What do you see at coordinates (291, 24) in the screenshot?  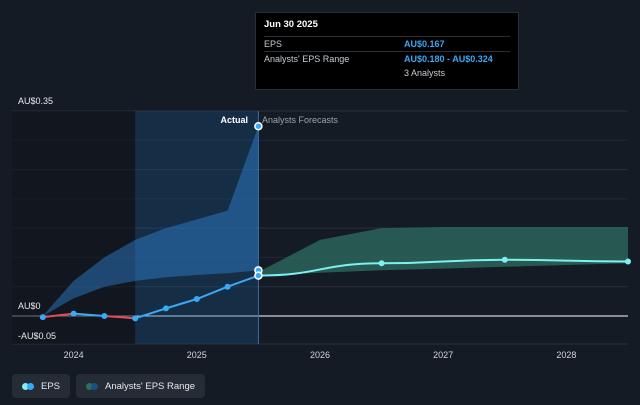 I see `tooltip-date: Jun 30 2025` at bounding box center [291, 24].